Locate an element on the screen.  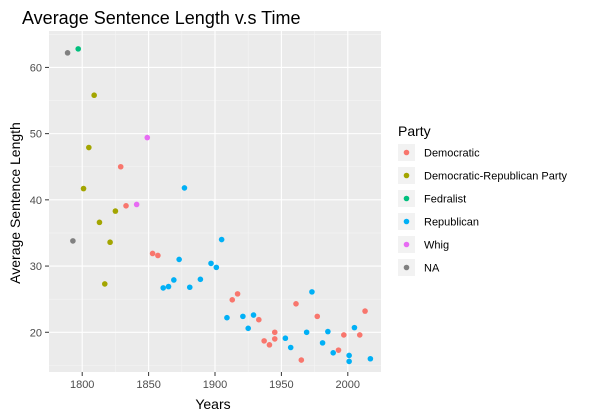
y-tick-label: 20 is located at coordinates (36, 333).